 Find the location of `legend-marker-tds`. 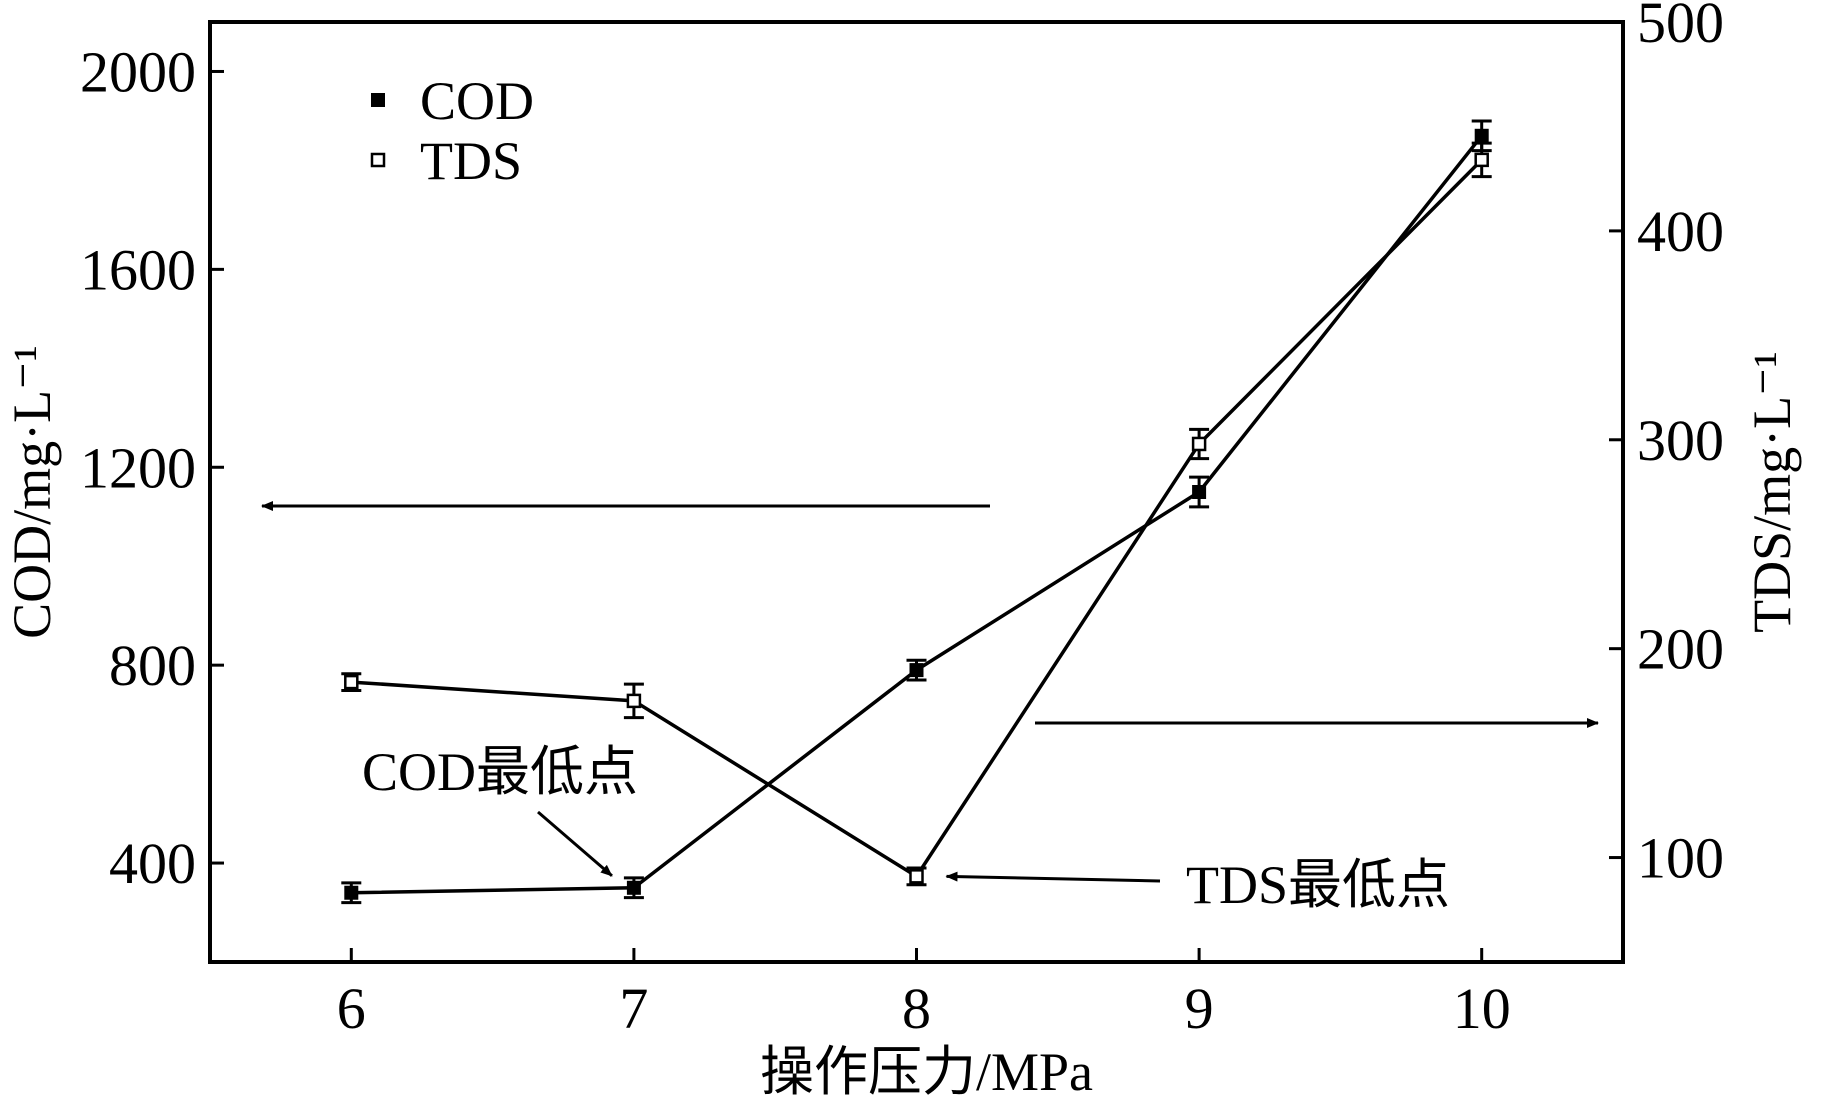

legend-marker-tds is located at coordinates (378, 160).